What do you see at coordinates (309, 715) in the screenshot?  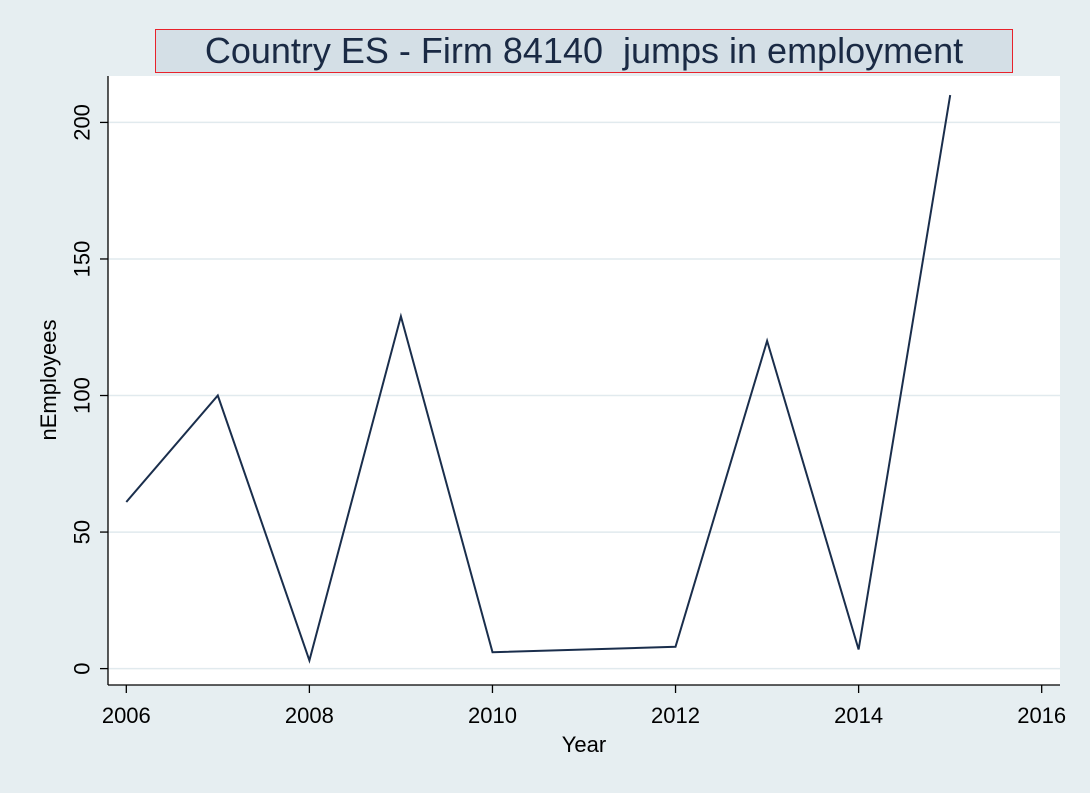 I see `x-tick-label: 2008` at bounding box center [309, 715].